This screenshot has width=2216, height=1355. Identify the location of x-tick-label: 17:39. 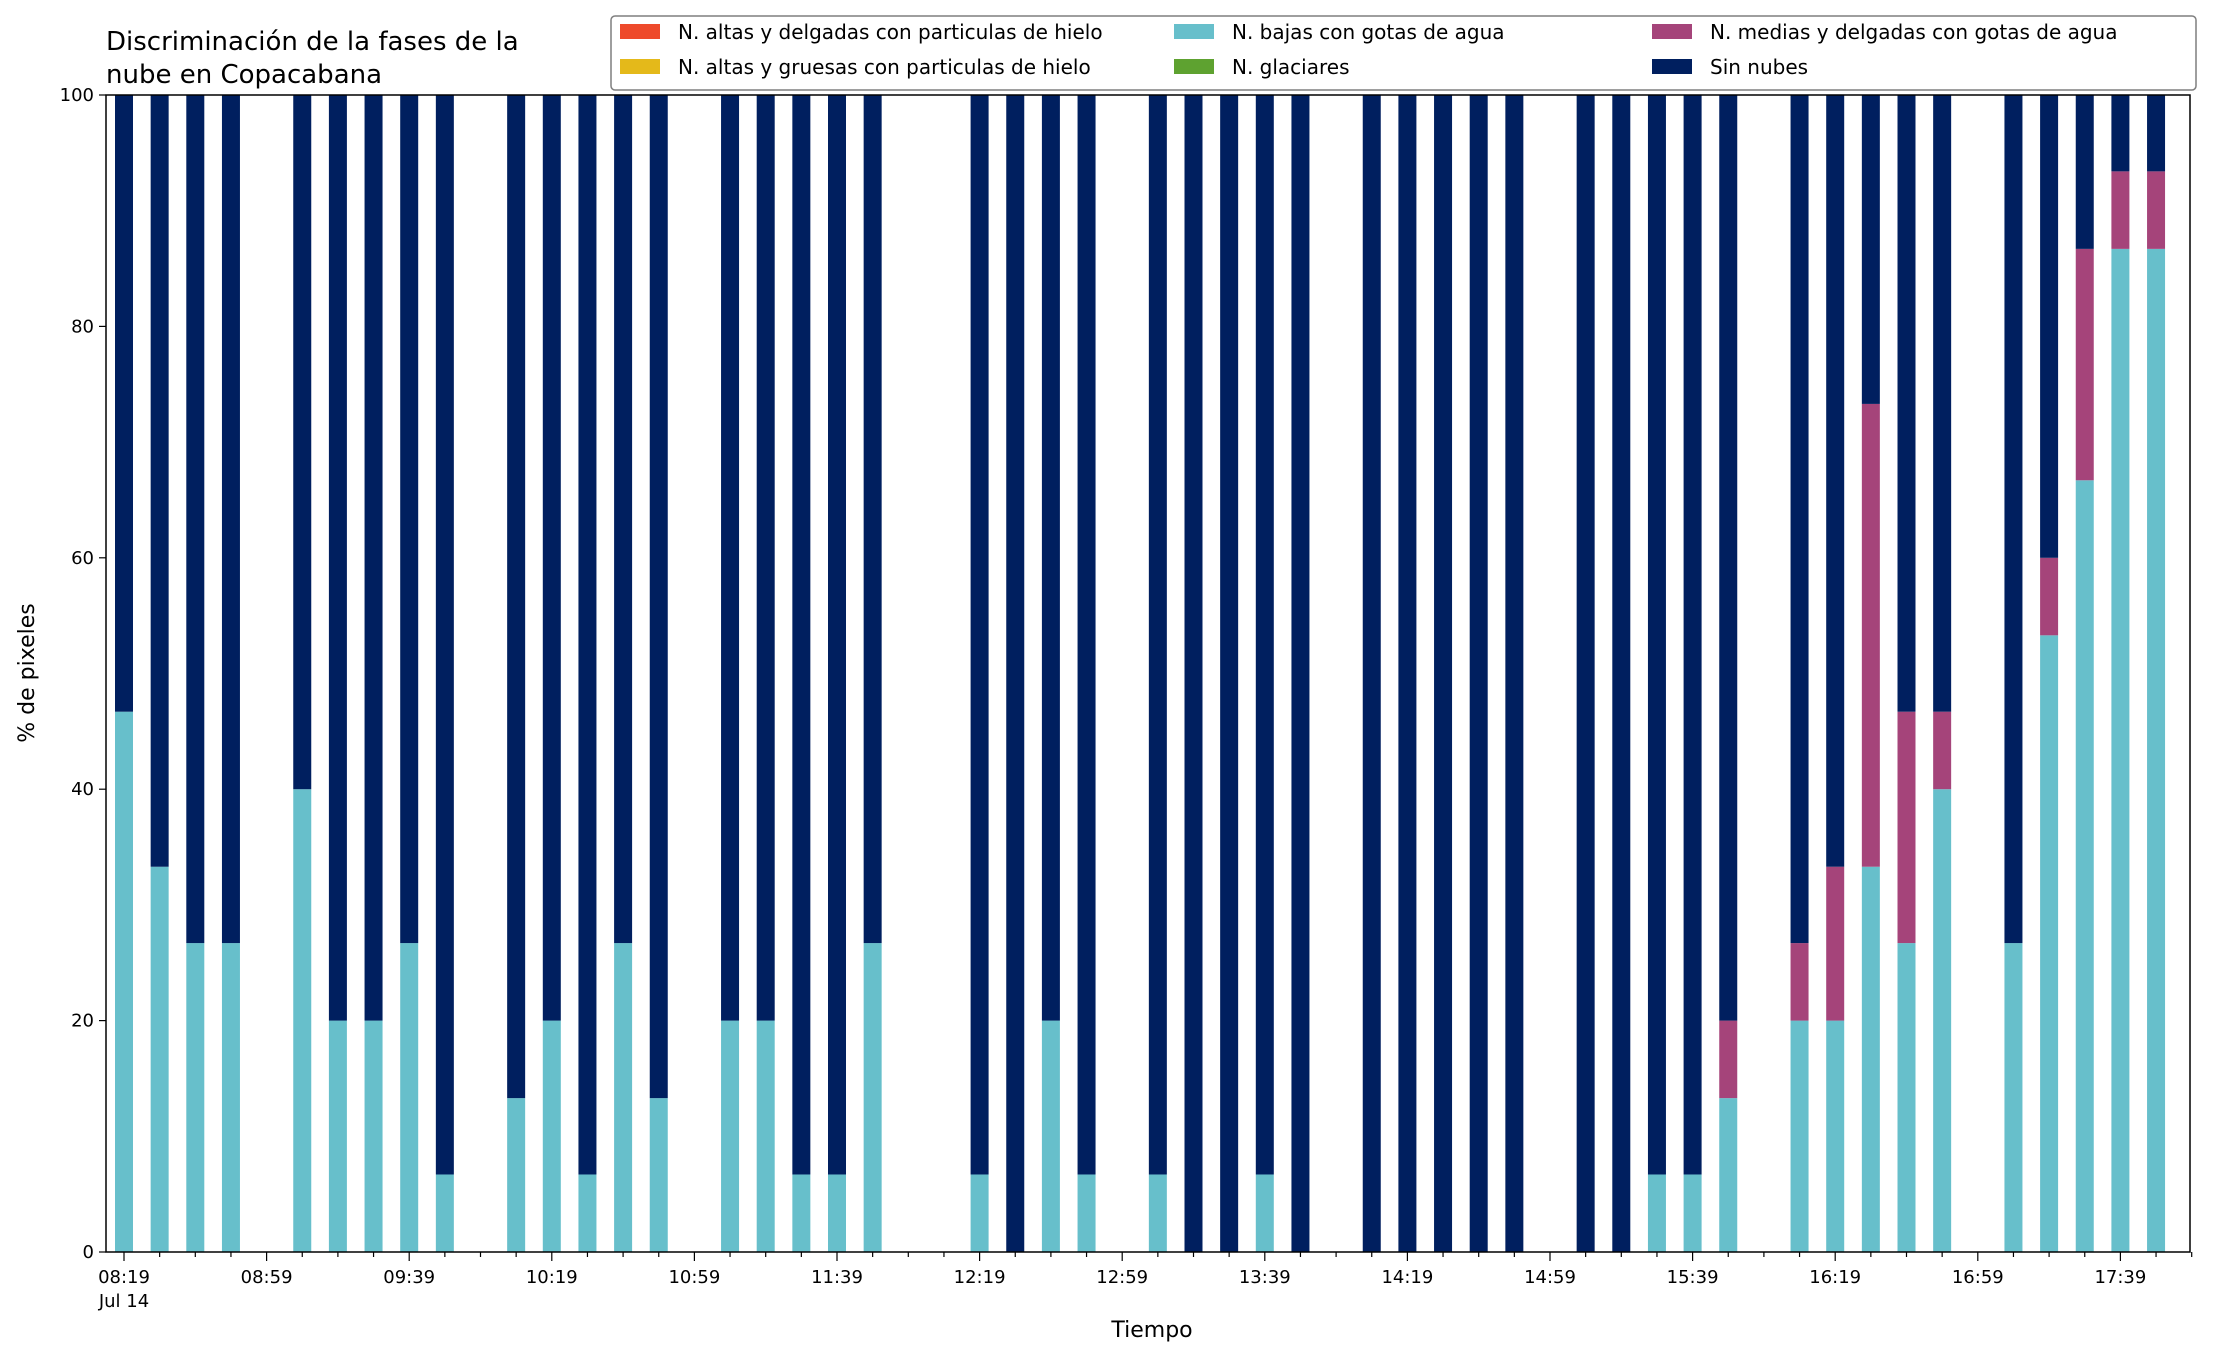
(2120, 1277).